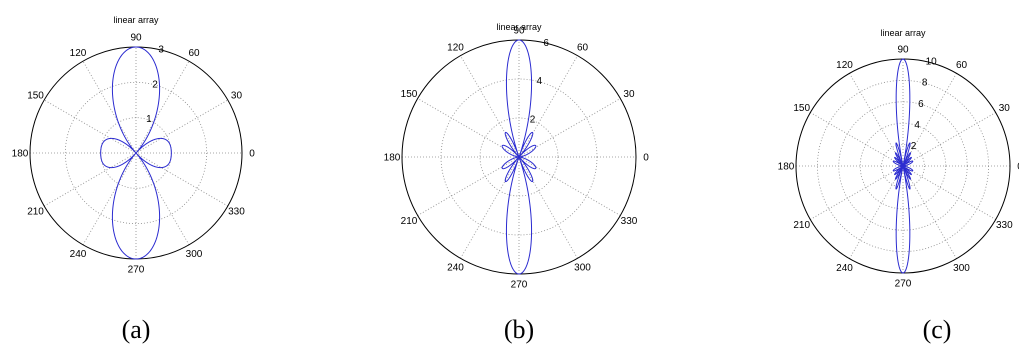  I want to click on radial-tick-label: 1, so click(149, 119).